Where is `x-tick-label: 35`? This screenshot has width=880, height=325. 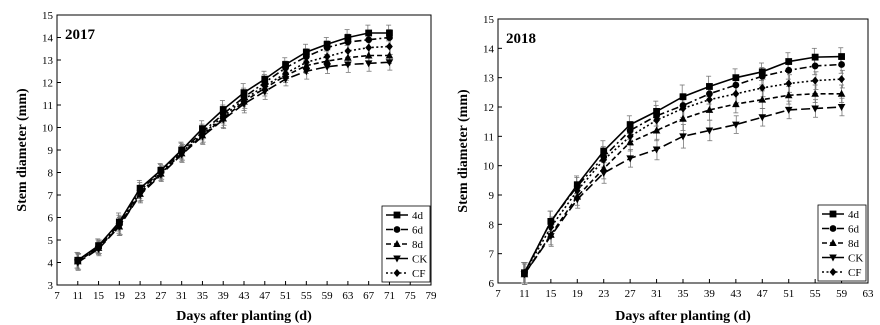 x-tick-label: 35 is located at coordinates (684, 294).